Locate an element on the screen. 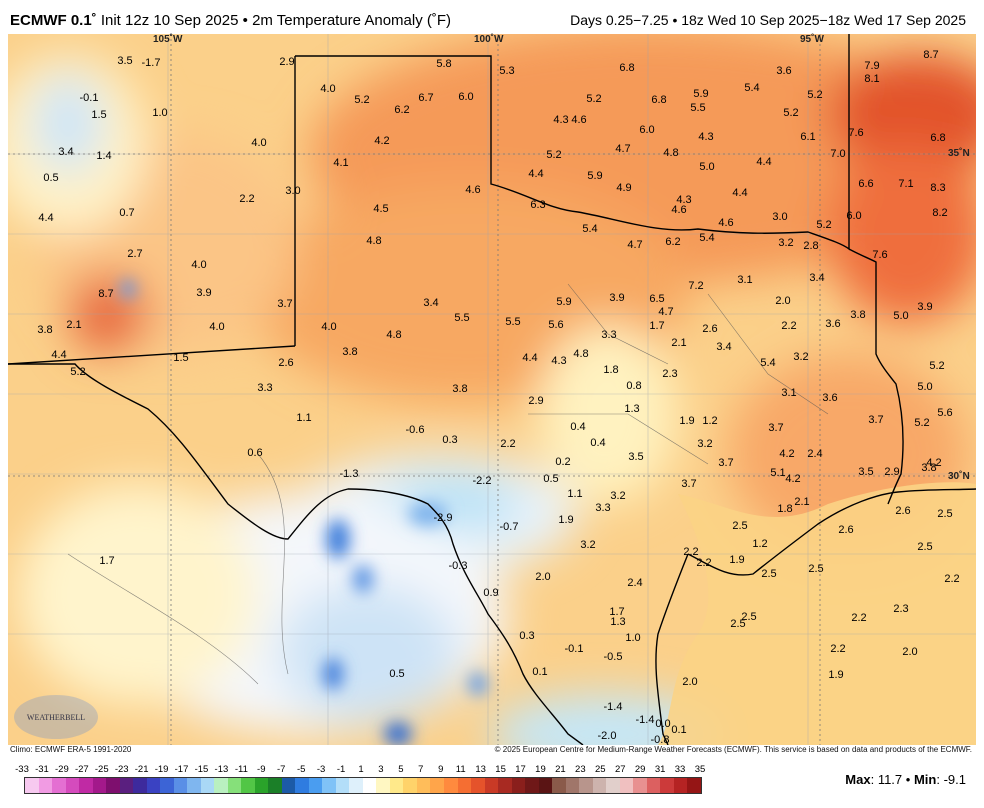 This screenshot has height=808, width=984. anomaly-value-label: -0.6 is located at coordinates (415, 430).